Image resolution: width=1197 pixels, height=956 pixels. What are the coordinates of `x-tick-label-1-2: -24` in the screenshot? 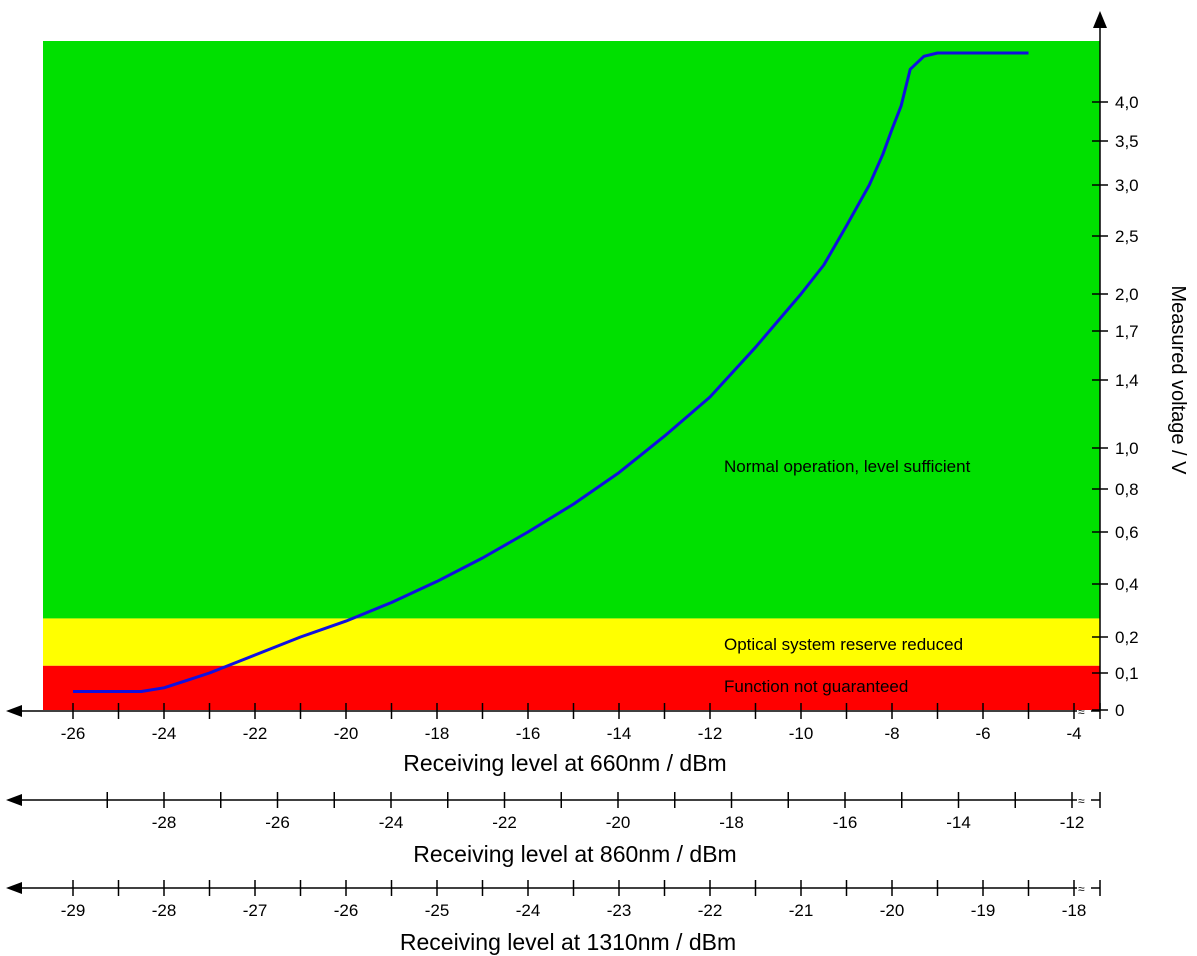 It's located at (391, 822).